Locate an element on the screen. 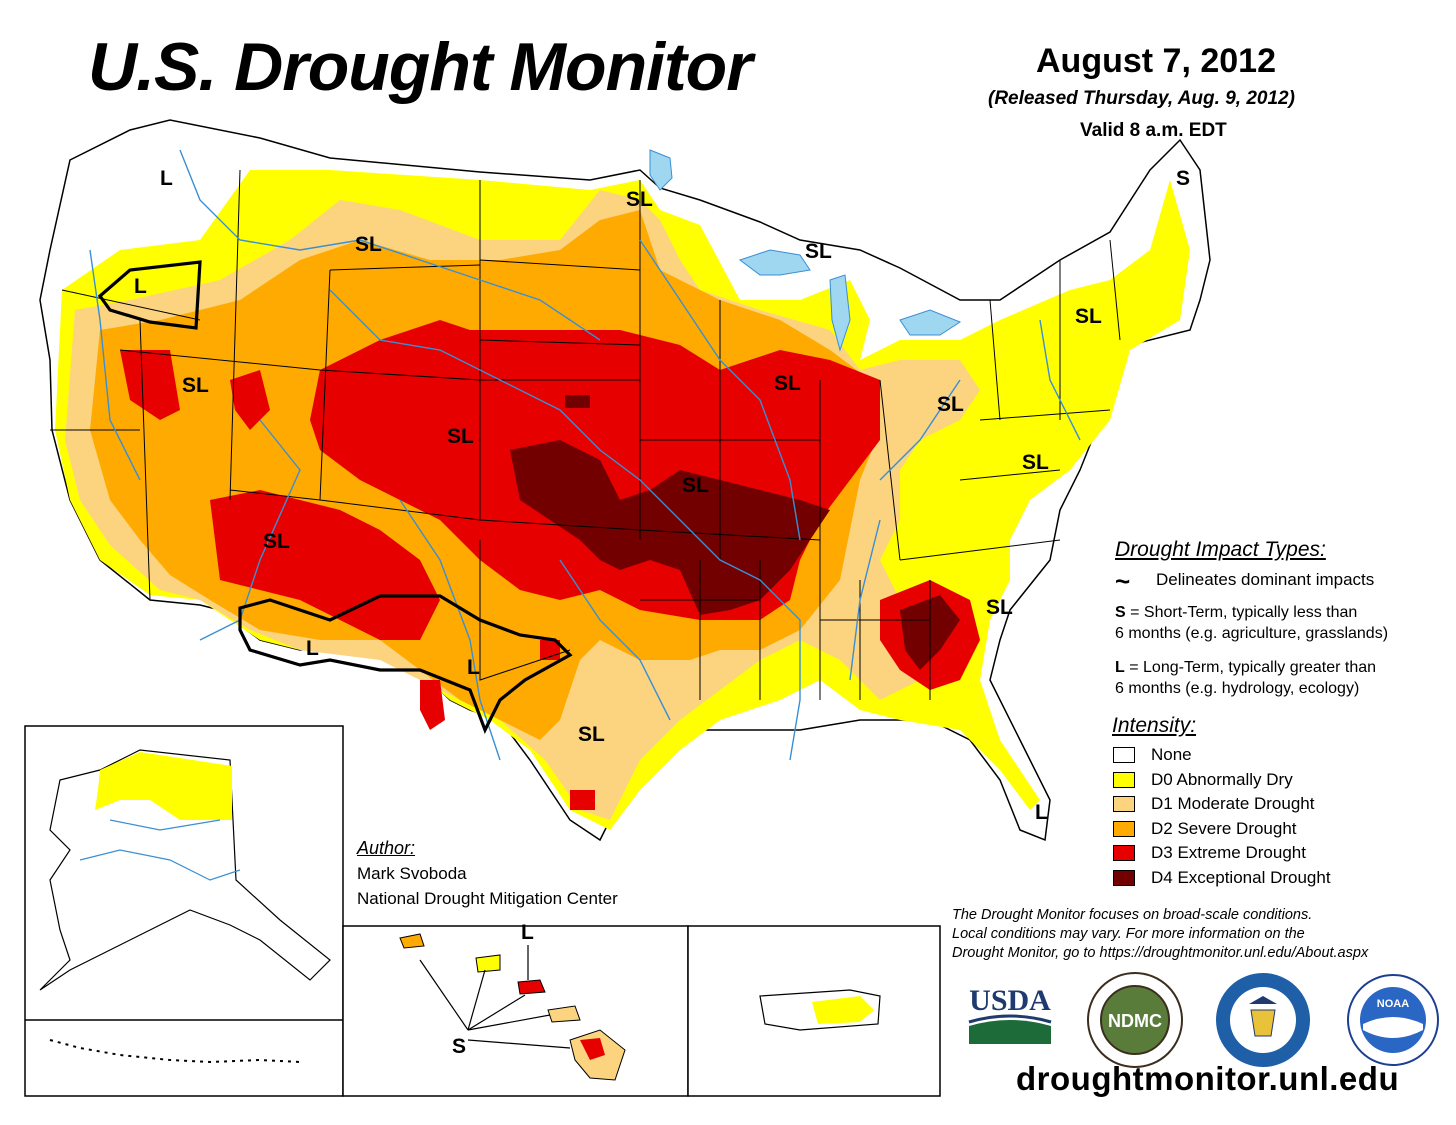 The image size is (1456, 1125). long-term-line: L = Long-Term, typically greater than is located at coordinates (1245, 667).